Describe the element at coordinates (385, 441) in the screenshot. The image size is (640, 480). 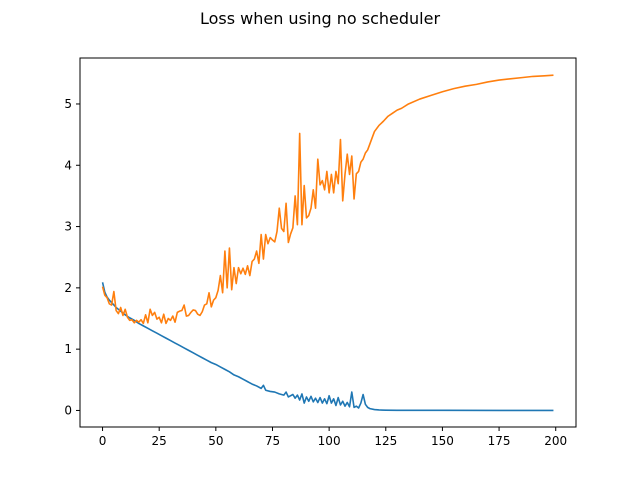
I see `x-tick-label: 125` at that location.